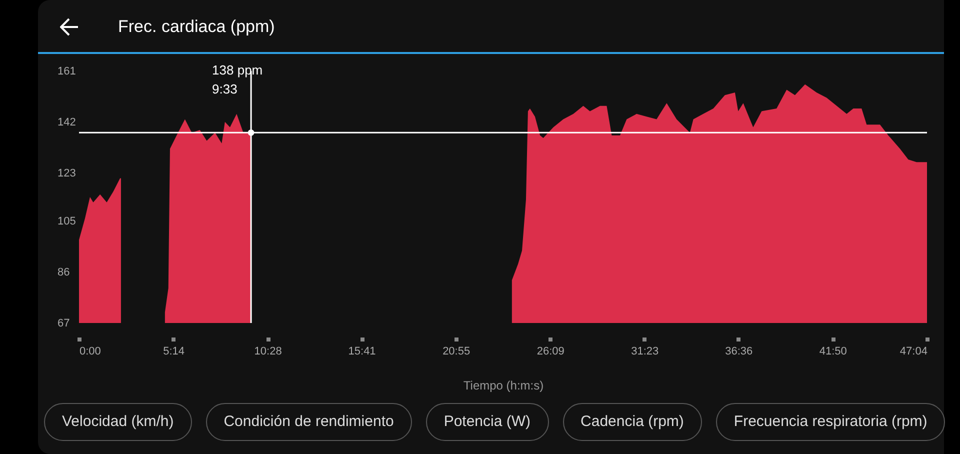 Image resolution: width=960 pixels, height=454 pixels. What do you see at coordinates (550, 352) in the screenshot?
I see `x-tick-label: 26:09` at bounding box center [550, 352].